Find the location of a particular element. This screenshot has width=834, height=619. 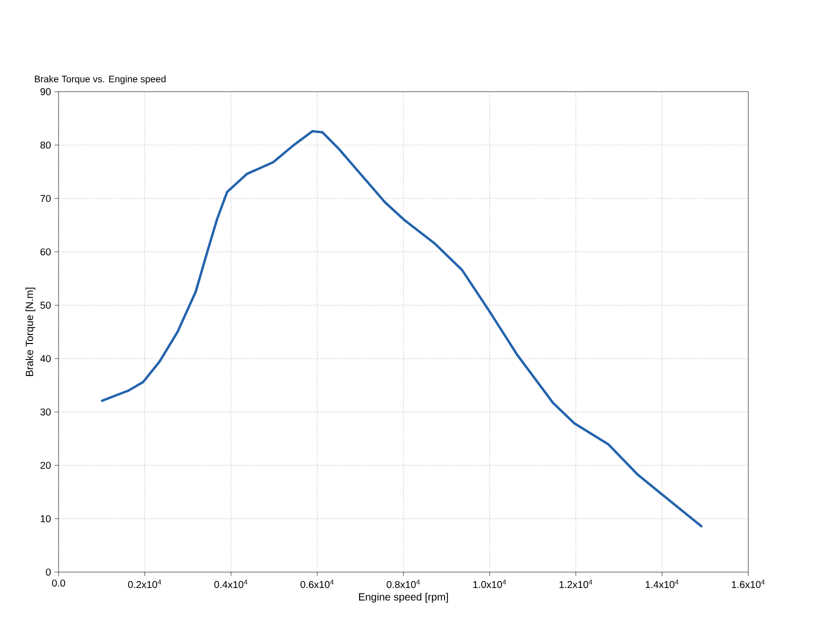

x-tick-label: 1.0x10$^{4}$ is located at coordinates (489, 584).